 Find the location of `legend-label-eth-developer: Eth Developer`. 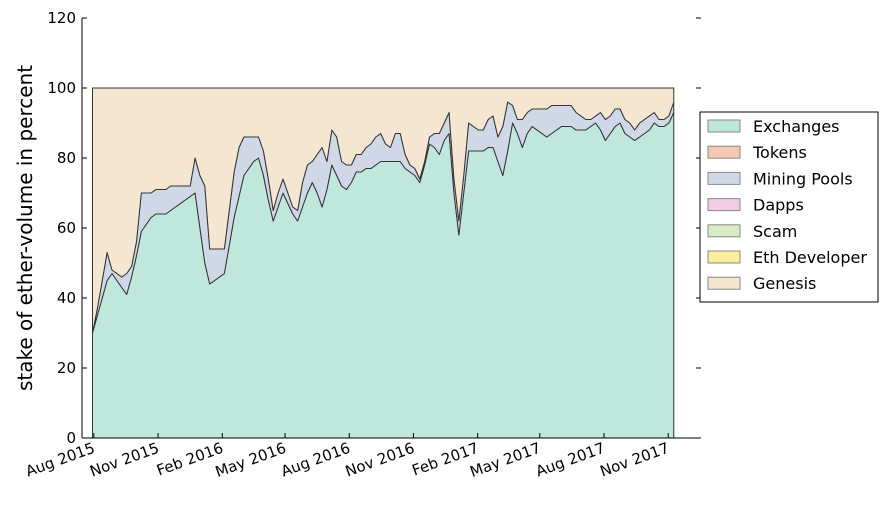

legend-label-eth-developer: Eth Developer is located at coordinates (810, 257).